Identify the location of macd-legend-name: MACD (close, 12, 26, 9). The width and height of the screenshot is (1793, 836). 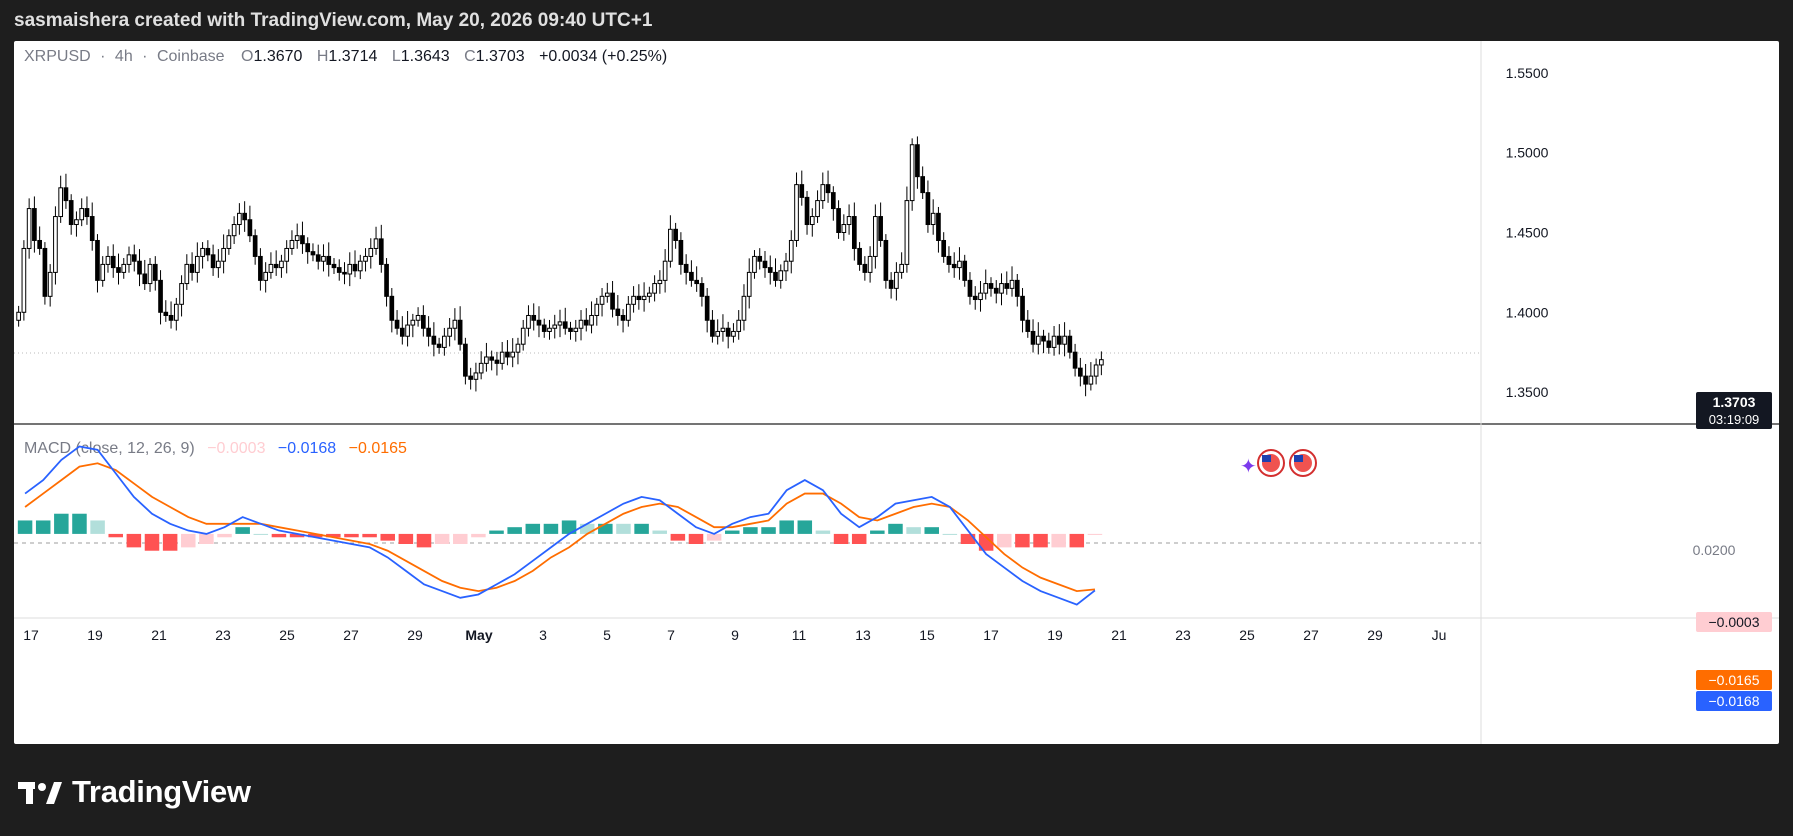
(109, 448).